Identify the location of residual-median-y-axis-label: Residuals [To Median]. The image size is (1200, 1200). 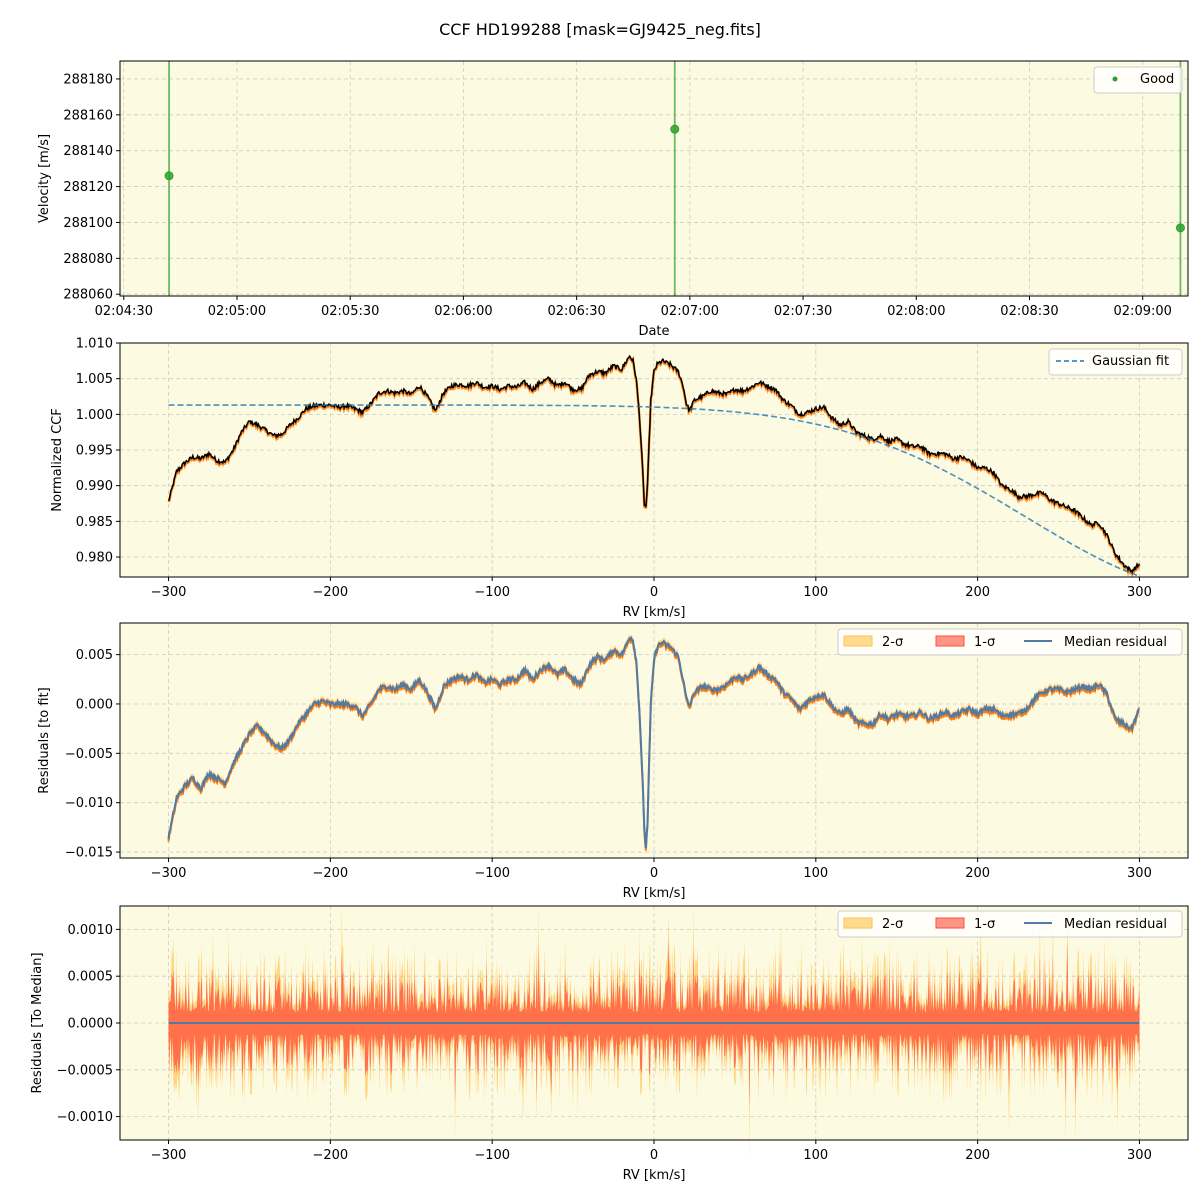
(37, 1022).